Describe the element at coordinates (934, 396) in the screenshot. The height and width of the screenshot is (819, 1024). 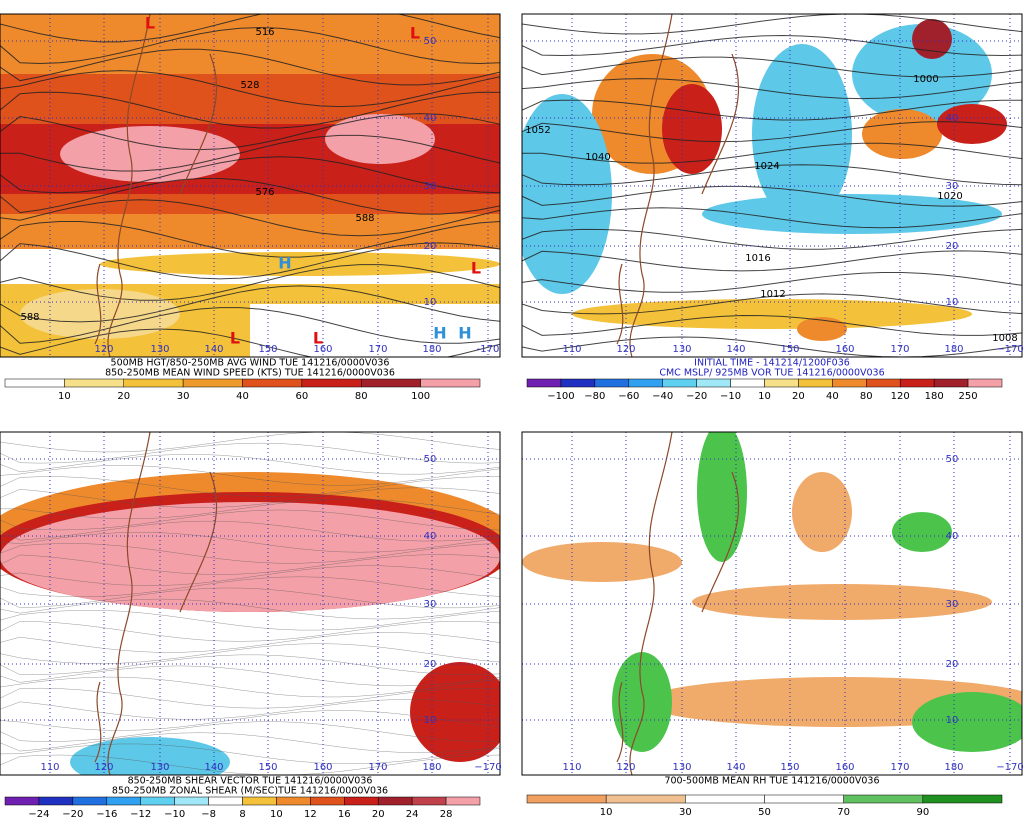
I see `colorbar-label: 180` at that location.